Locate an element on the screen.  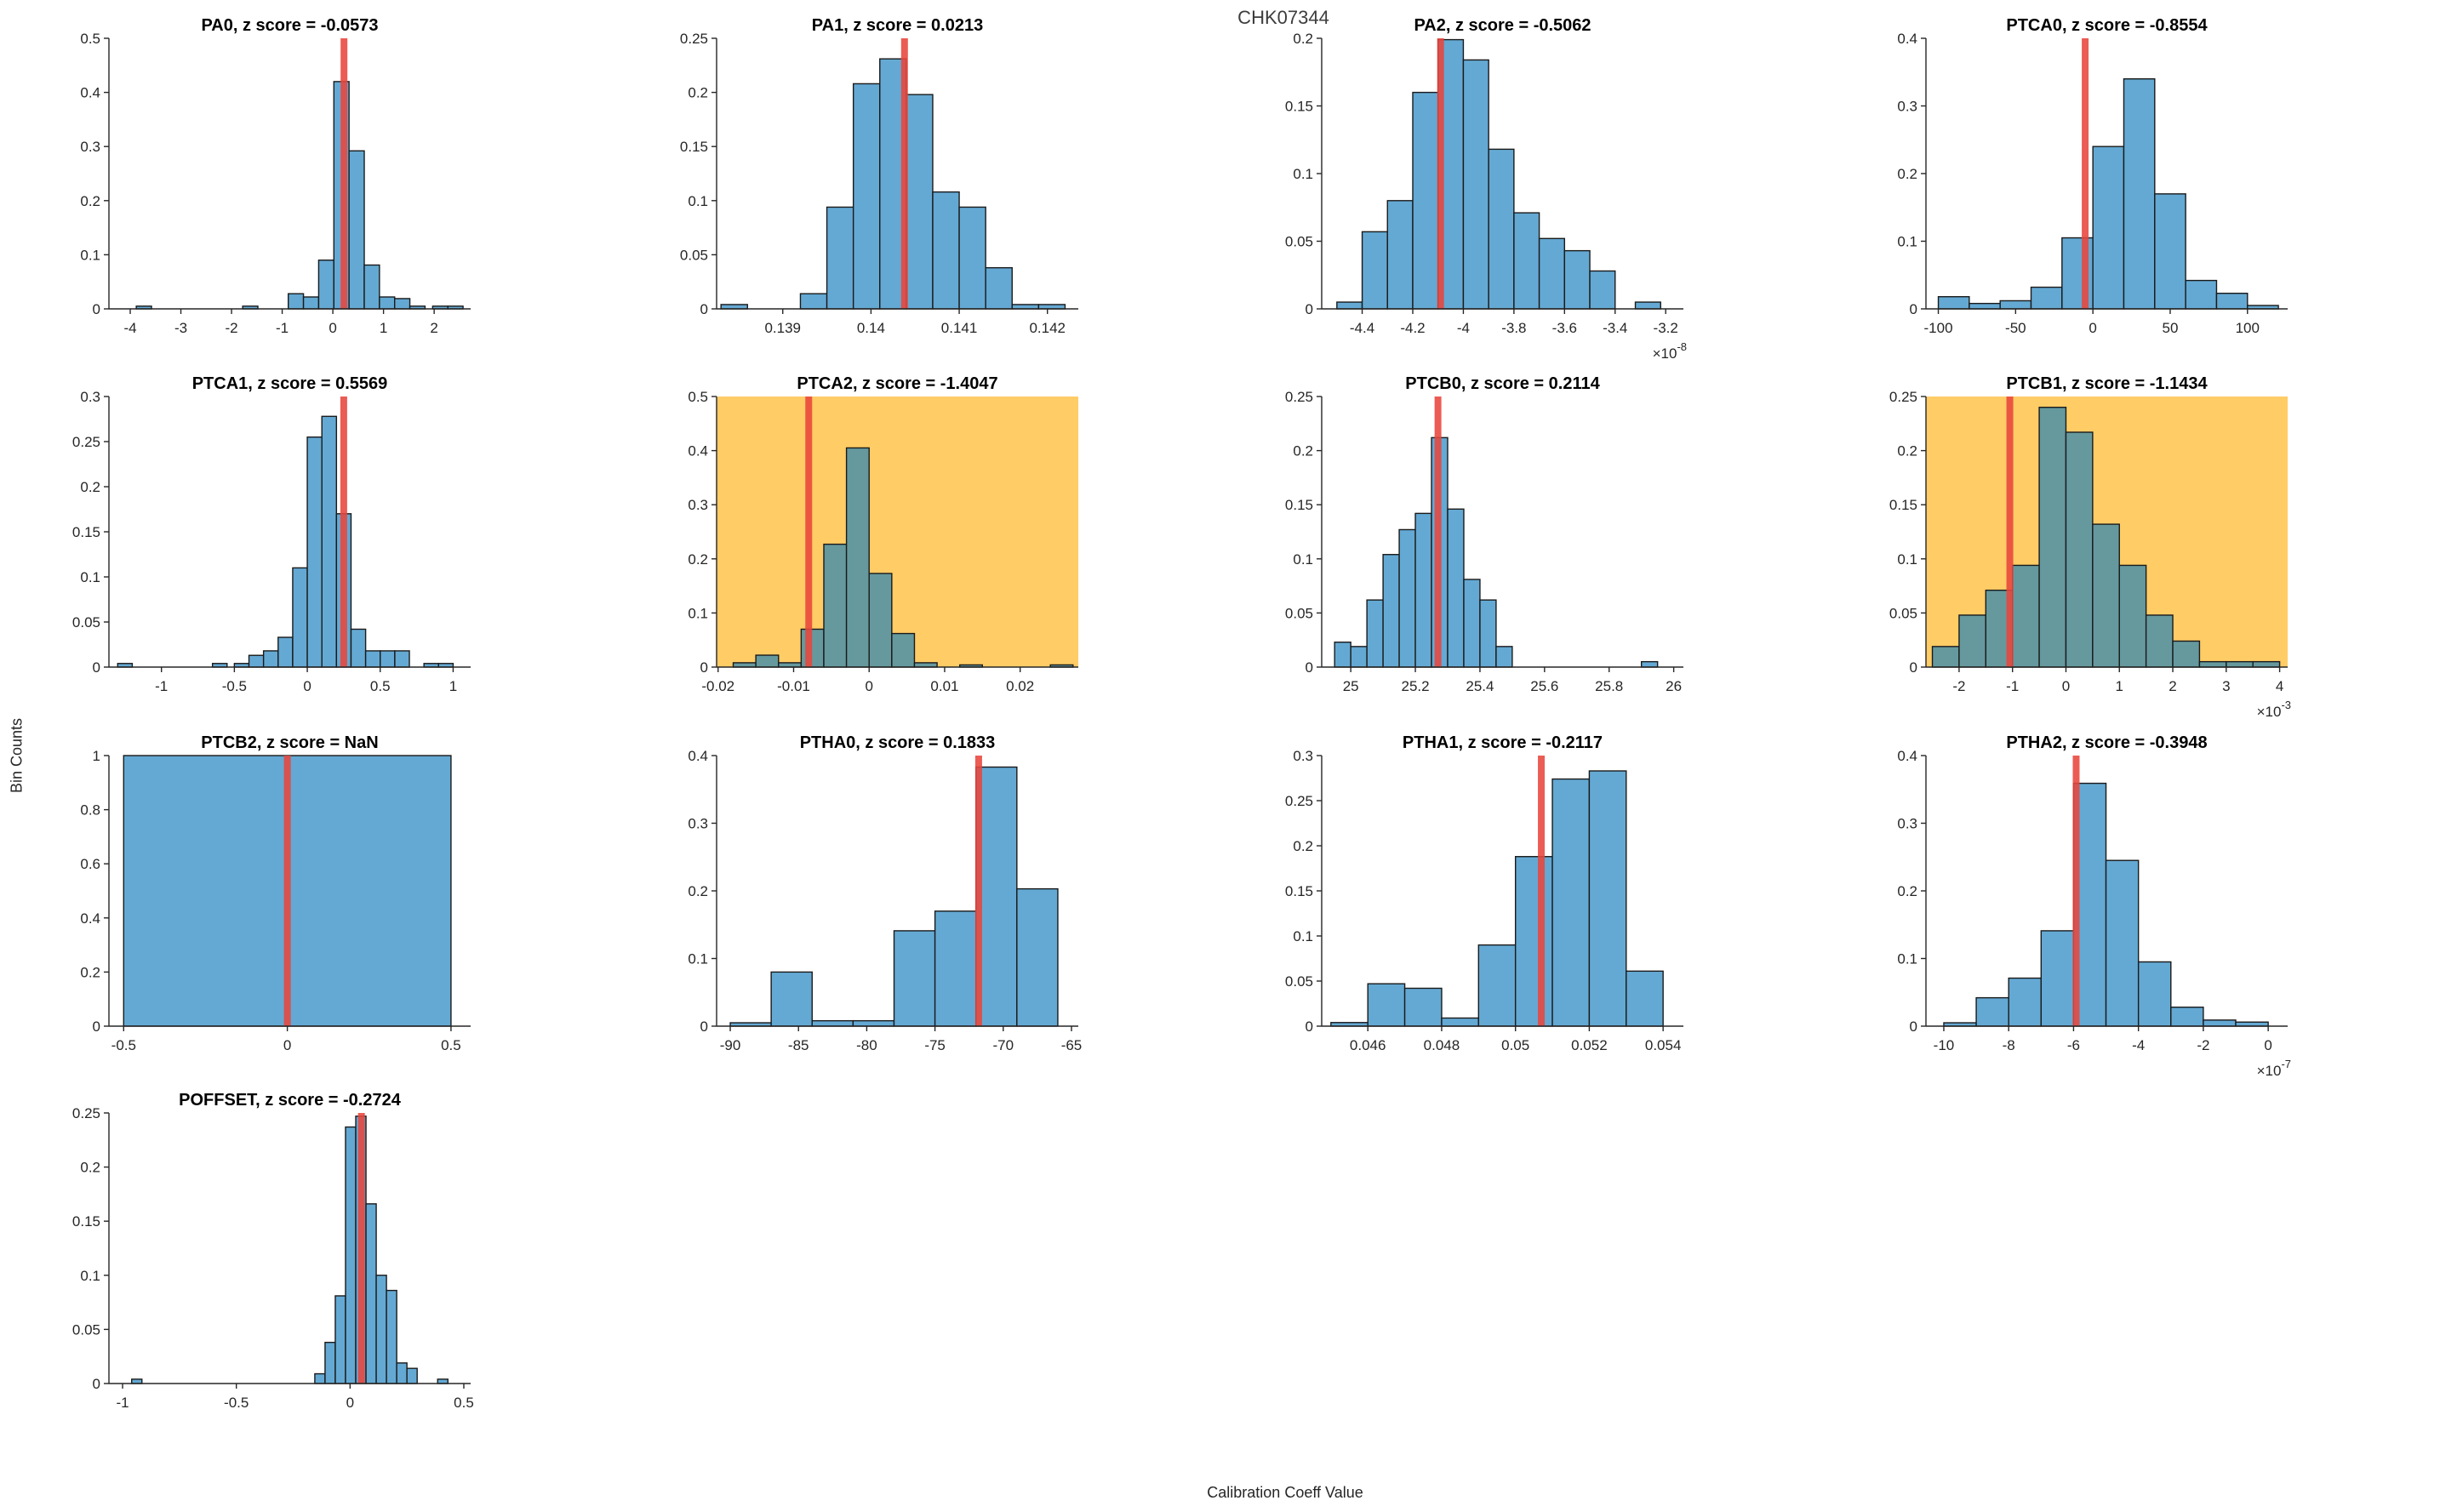
x-tick-label: -90 is located at coordinates (730, 1045).